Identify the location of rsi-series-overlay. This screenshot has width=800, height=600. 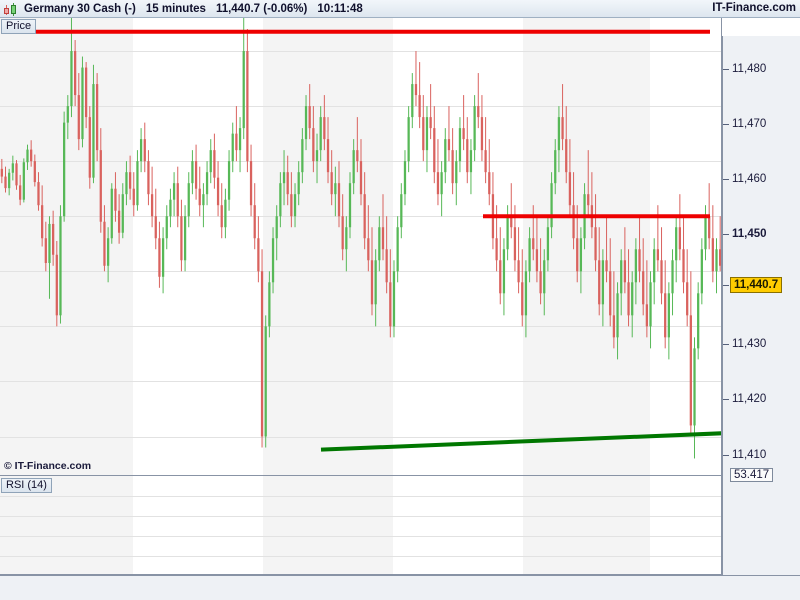
(361, 525).